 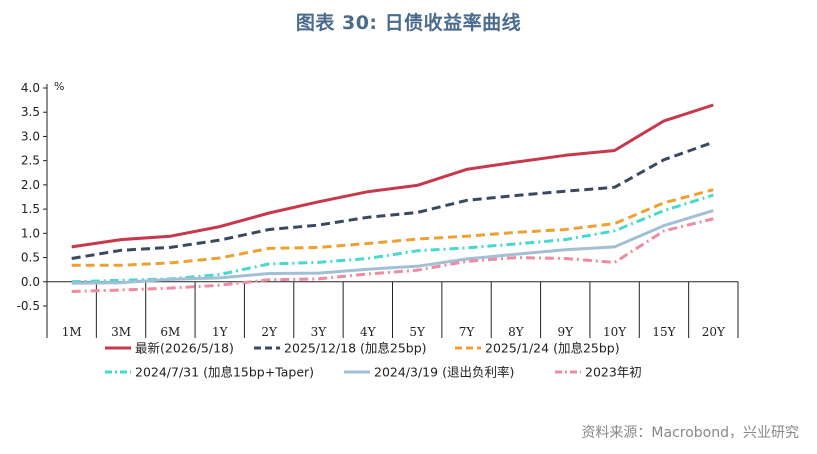 I want to click on y-tick-label: 1.5, so click(x=30, y=209).